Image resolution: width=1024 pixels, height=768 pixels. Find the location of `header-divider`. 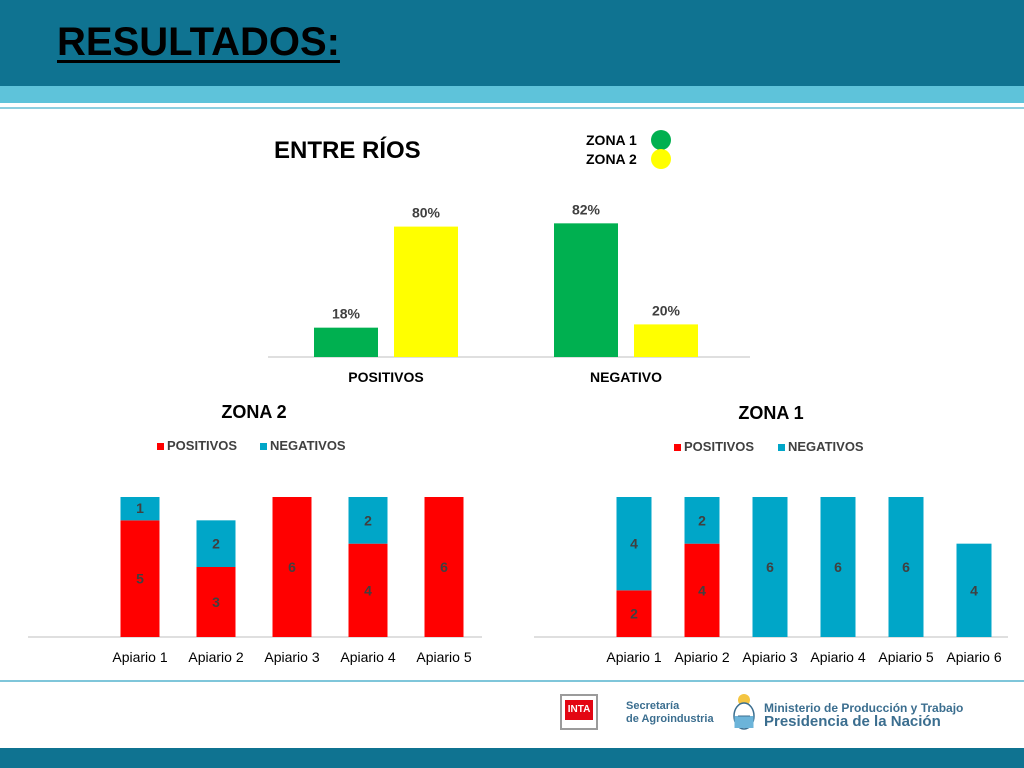

header-divider is located at coordinates (512, 108).